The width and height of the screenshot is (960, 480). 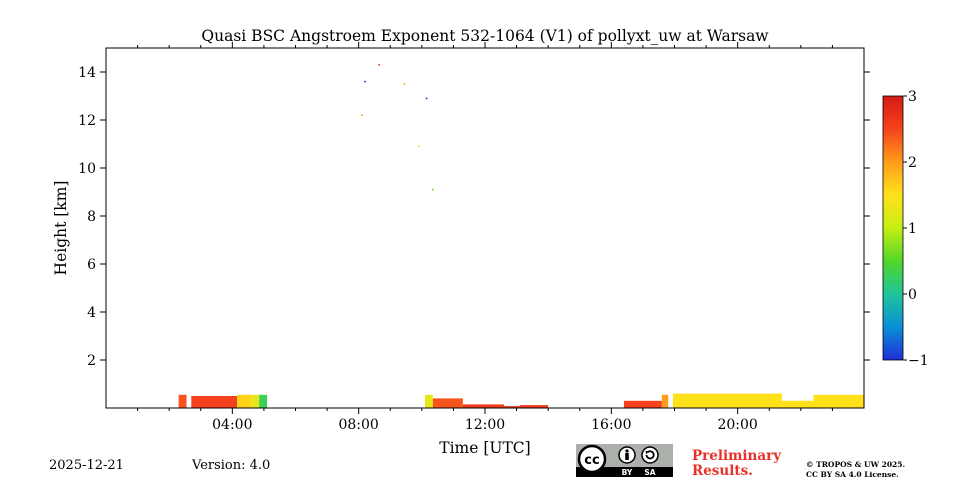 What do you see at coordinates (737, 425) in the screenshot?
I see `x-tick-label-4: 20:00` at bounding box center [737, 425].